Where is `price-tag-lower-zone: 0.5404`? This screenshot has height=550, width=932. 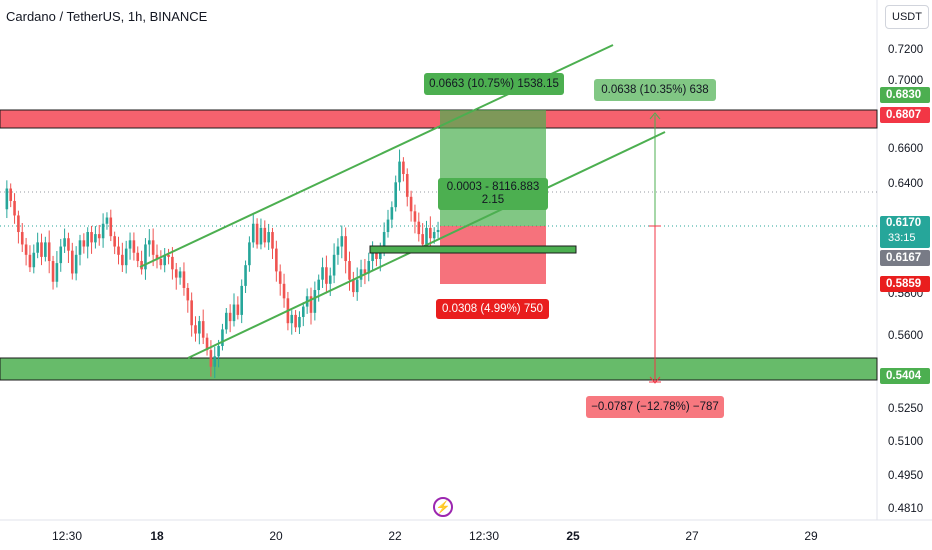
price-tag-lower-zone: 0.5404 is located at coordinates (905, 376).